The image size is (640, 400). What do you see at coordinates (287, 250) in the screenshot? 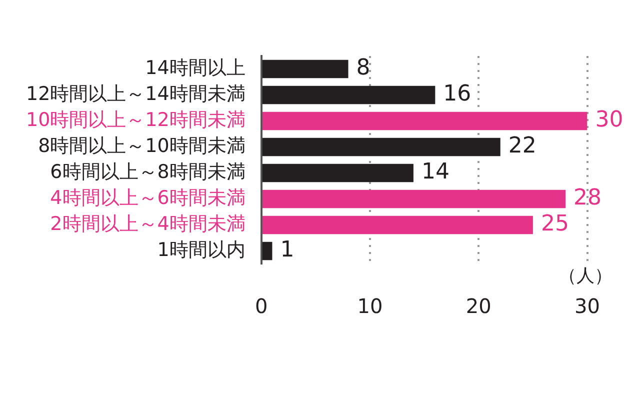
I see `data-label: 1` at bounding box center [287, 250].